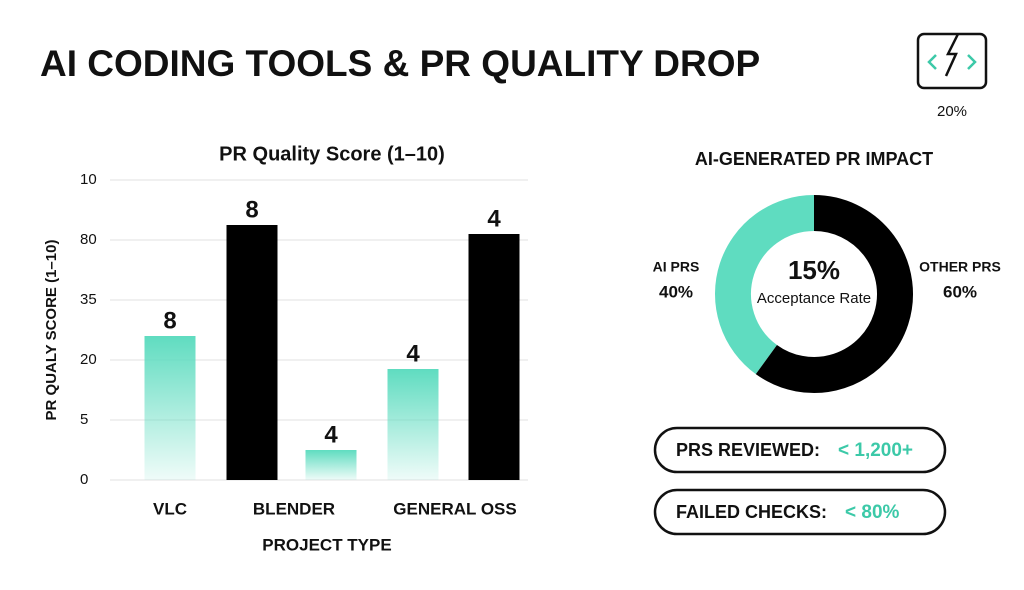  What do you see at coordinates (872, 512) in the screenshot?
I see `stat-value: < 80%` at bounding box center [872, 512].